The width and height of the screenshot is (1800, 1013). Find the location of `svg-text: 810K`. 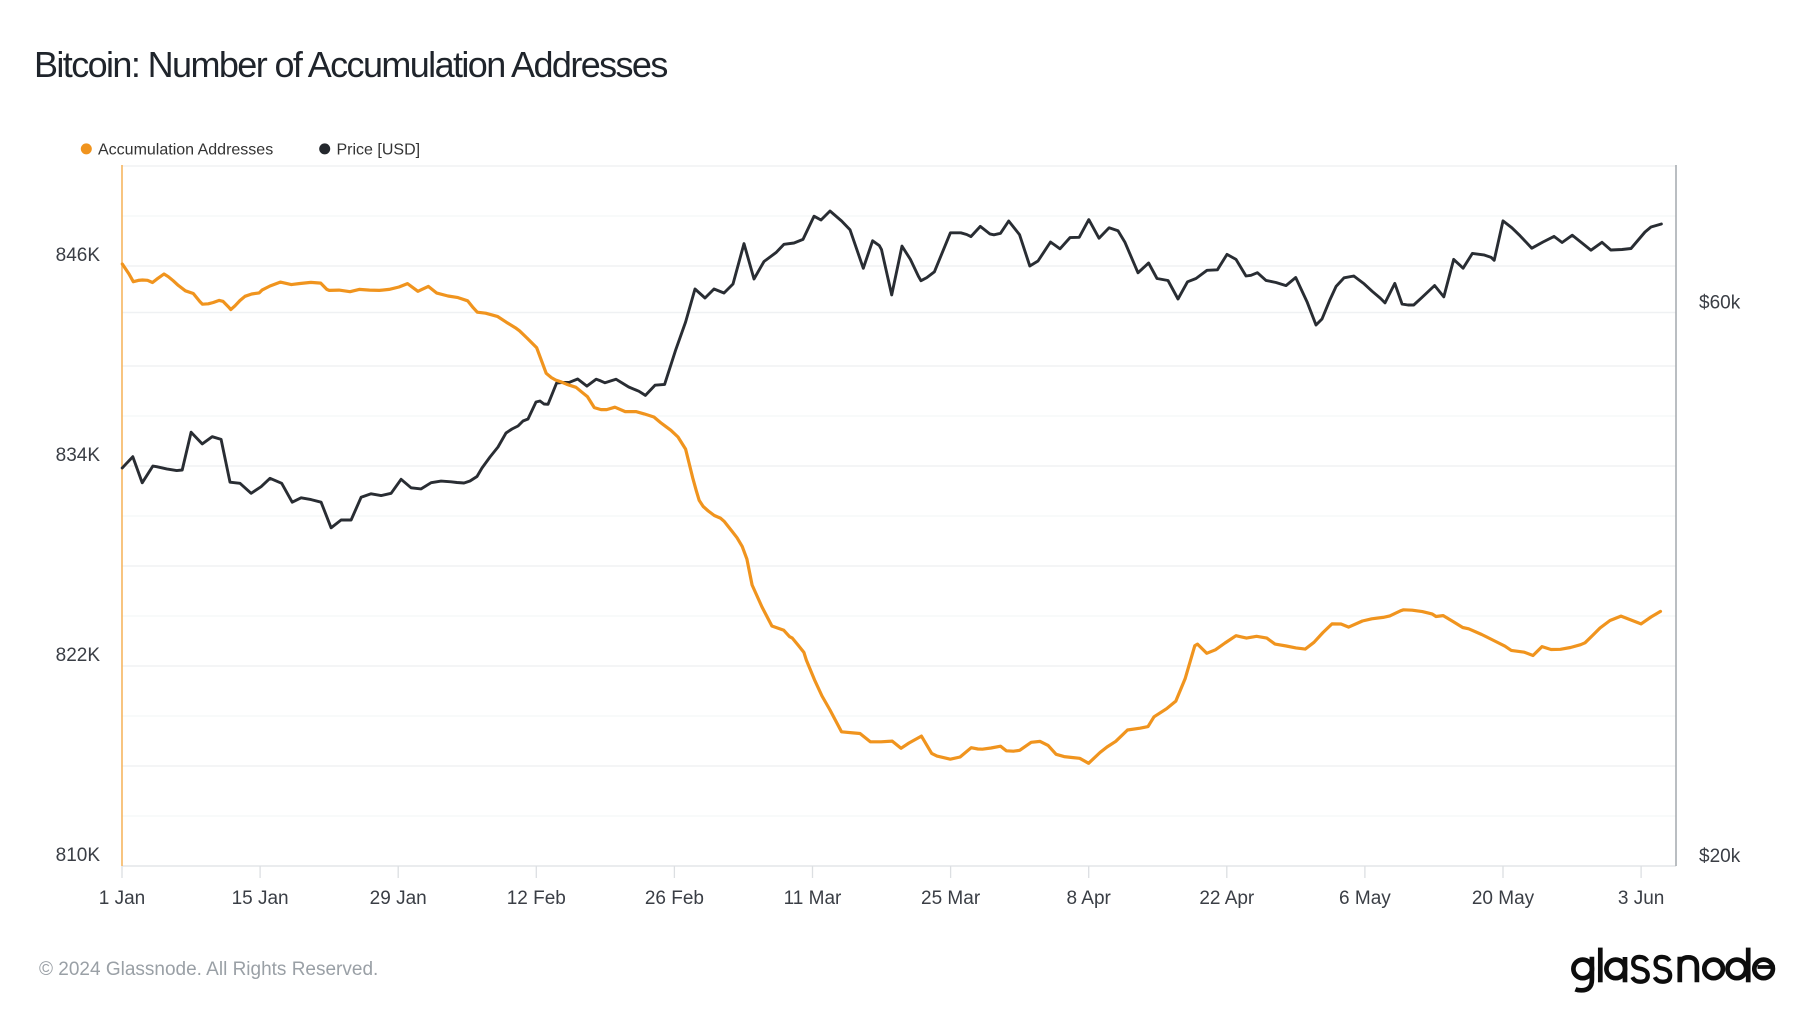

svg-text: 810K is located at coordinates (78, 855).